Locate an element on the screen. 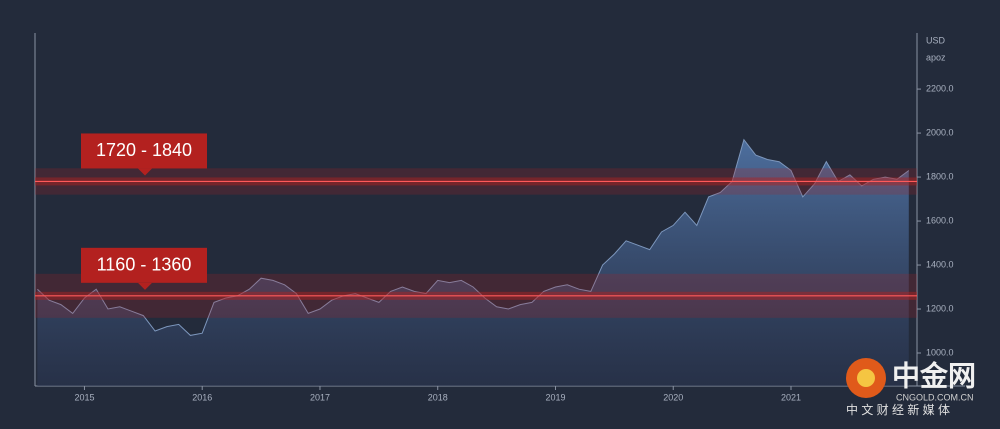 The width and height of the screenshot is (1000, 429). x-tick-label: 2015 is located at coordinates (84, 397).